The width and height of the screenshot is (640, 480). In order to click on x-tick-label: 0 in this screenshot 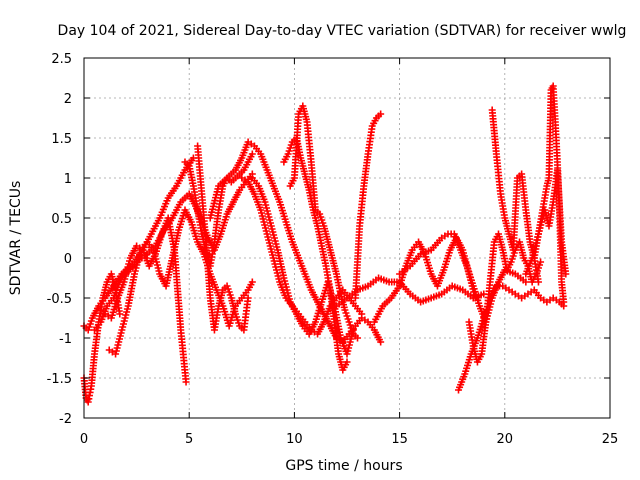, I will do `click(84, 439)`.